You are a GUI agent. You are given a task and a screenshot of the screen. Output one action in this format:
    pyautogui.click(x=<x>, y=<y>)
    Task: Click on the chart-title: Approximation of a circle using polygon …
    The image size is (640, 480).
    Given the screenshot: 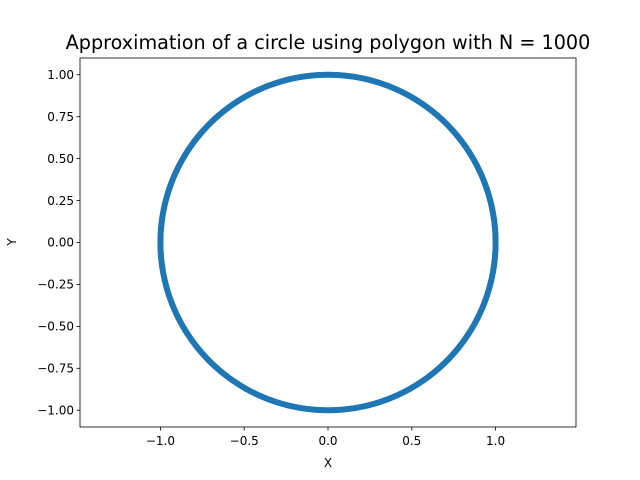 What is the action you would take?
    pyautogui.click(x=328, y=42)
    